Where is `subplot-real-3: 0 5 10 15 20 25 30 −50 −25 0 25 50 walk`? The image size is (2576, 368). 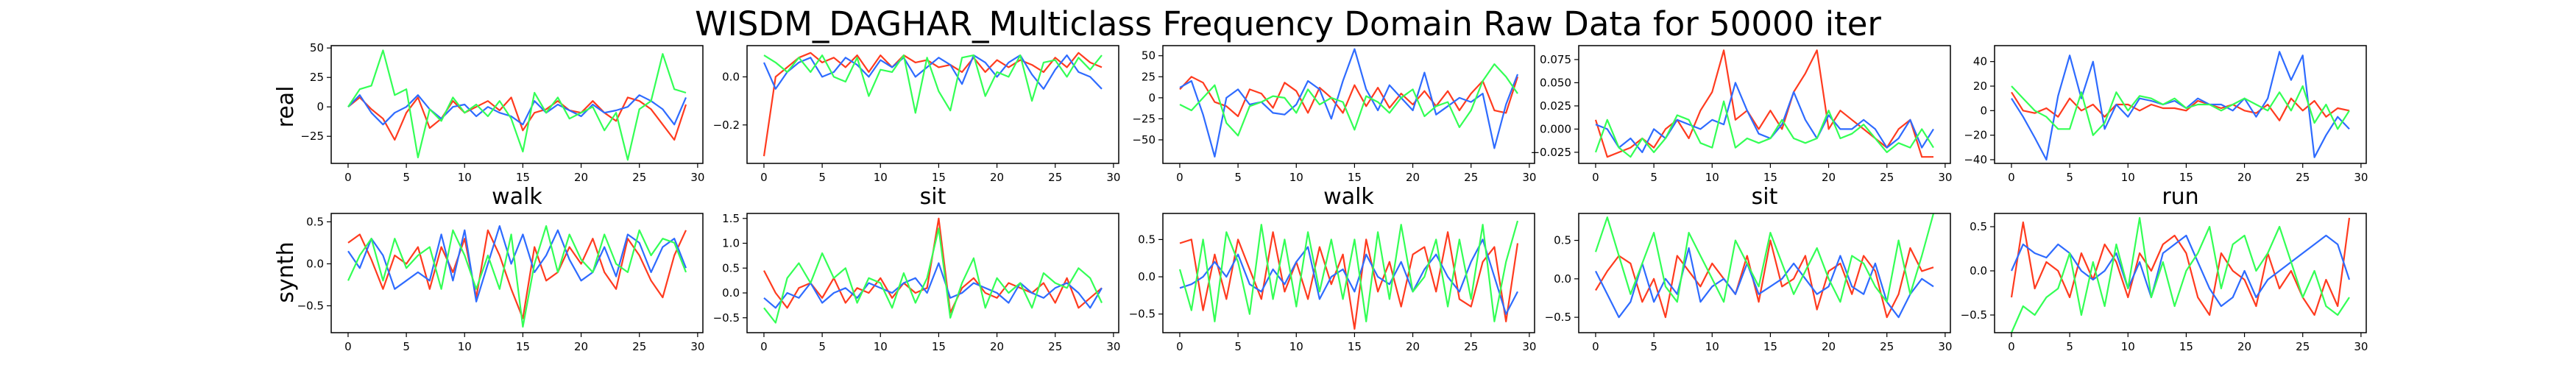
subplot-real-3: 0 5 10 15 20 25 30 −50 −25 0 25 50 walk is located at coordinates (1334, 127).